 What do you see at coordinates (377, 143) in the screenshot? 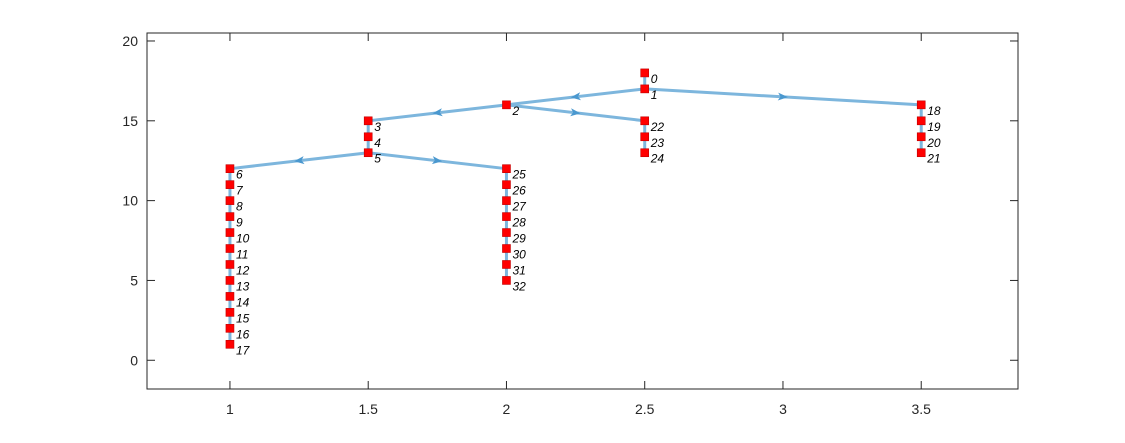
I see `node-label-4: 4` at bounding box center [377, 143].